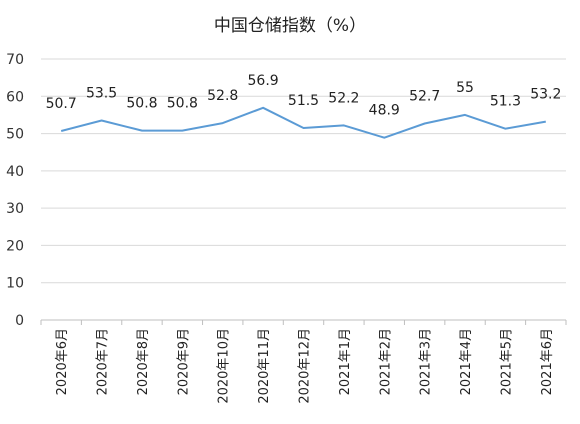  Describe the element at coordinates (426, 361) in the screenshot. I see `x-tick-label: 2021年3月` at that location.